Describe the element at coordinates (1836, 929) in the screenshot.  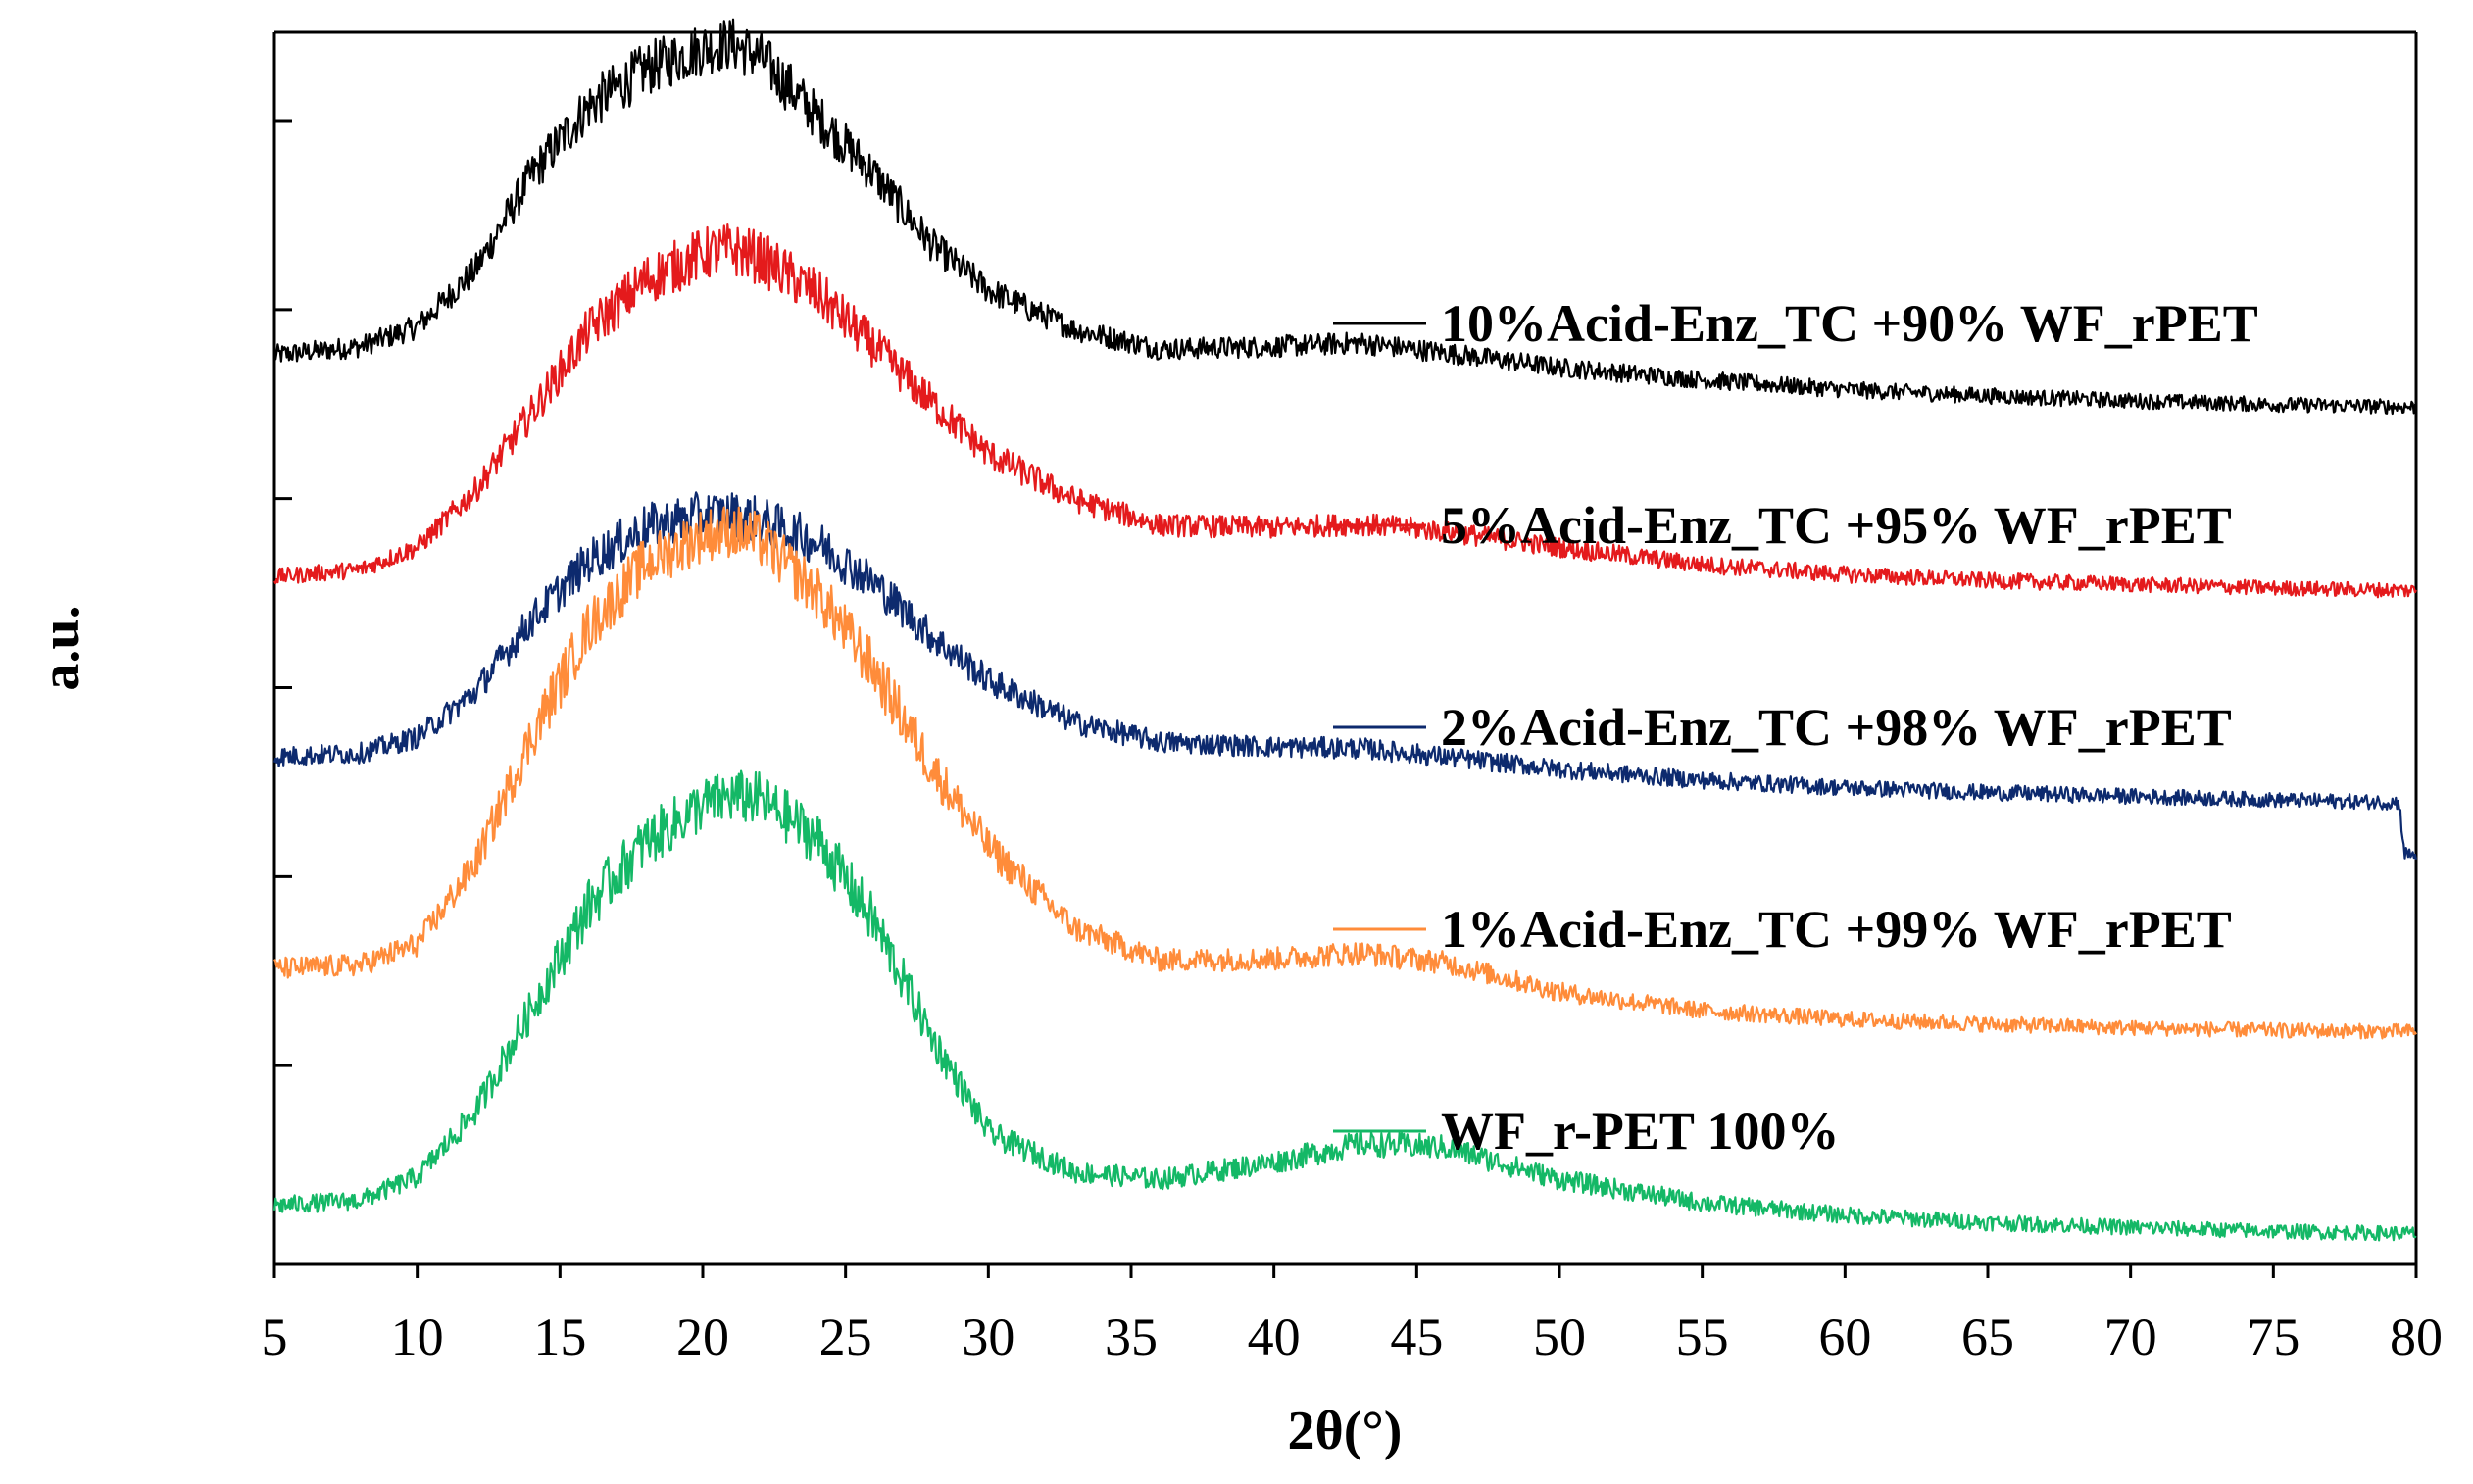
I see `legend-label-4: 1%Acid-Enz_TC +99% WF_rPET` at that location.